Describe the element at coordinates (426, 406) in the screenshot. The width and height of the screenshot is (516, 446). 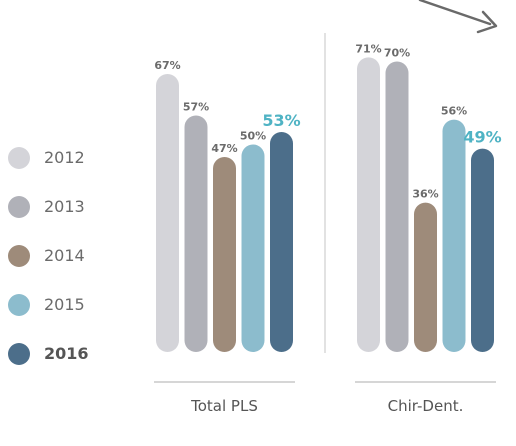
I see `category-label-chirdent: Chir-Dent.` at that location.